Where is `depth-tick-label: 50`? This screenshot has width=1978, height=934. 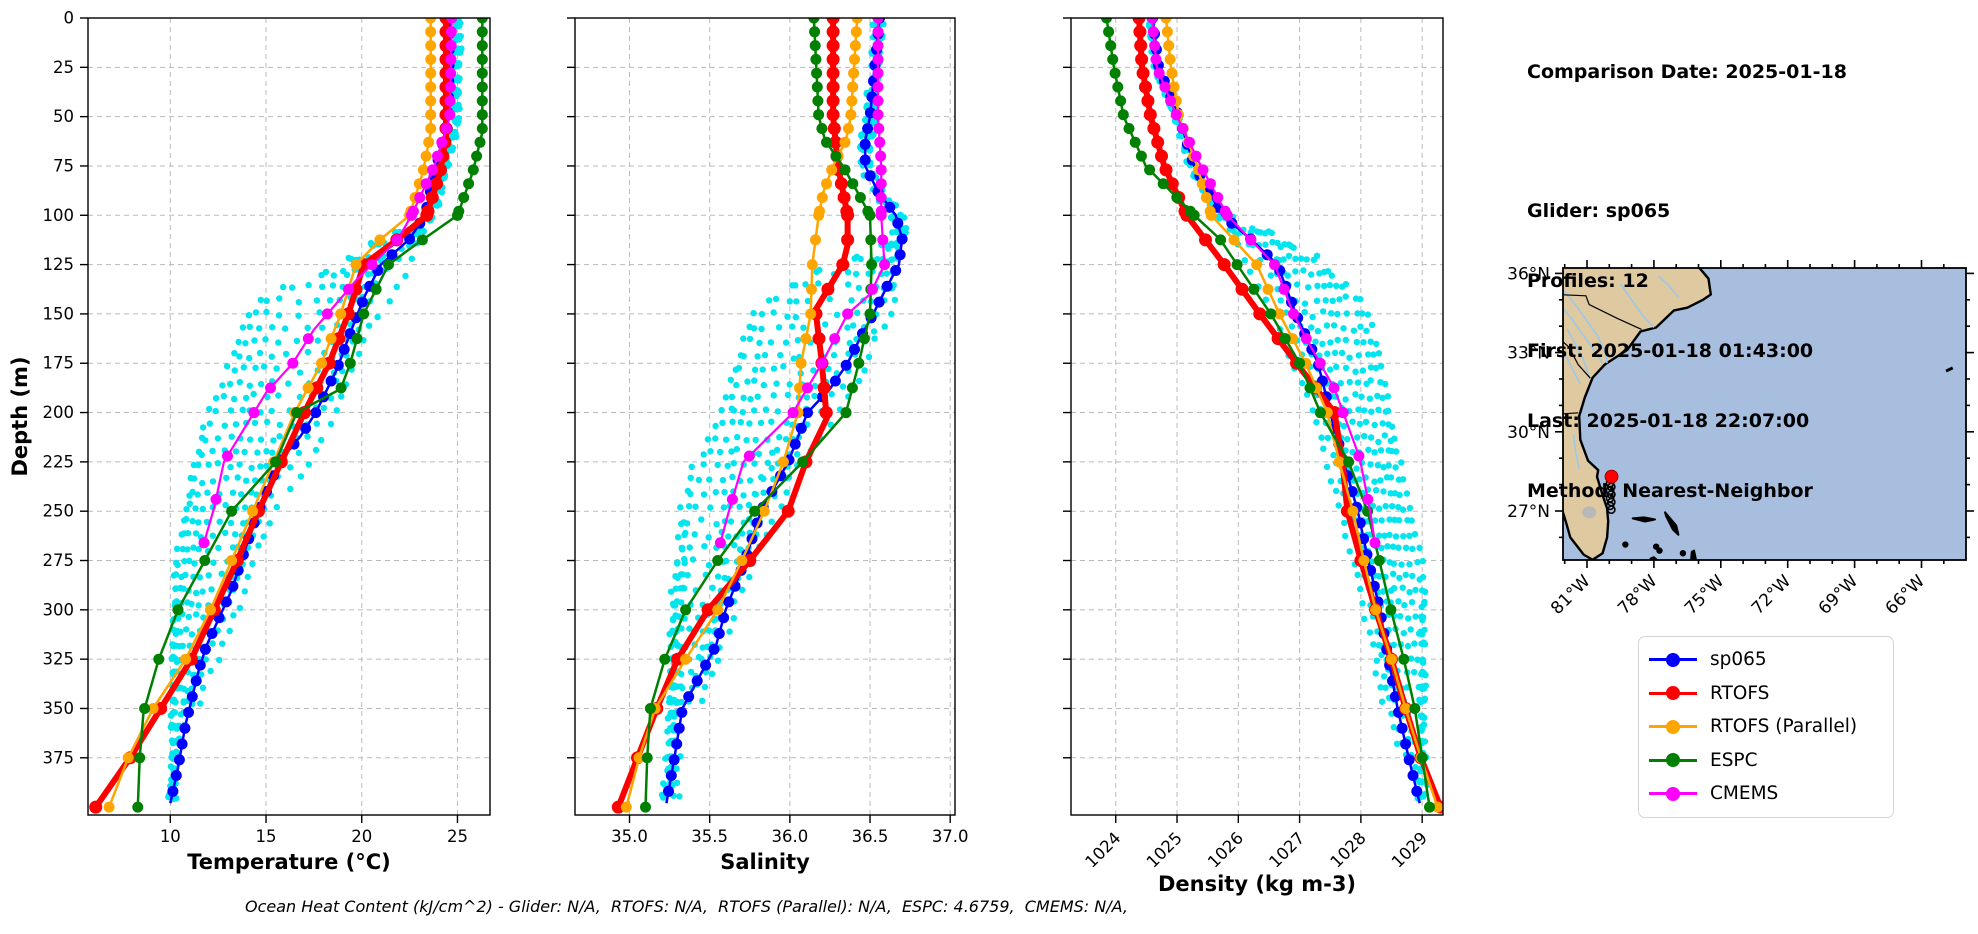 depth-tick-label: 50 is located at coordinates (63, 116).